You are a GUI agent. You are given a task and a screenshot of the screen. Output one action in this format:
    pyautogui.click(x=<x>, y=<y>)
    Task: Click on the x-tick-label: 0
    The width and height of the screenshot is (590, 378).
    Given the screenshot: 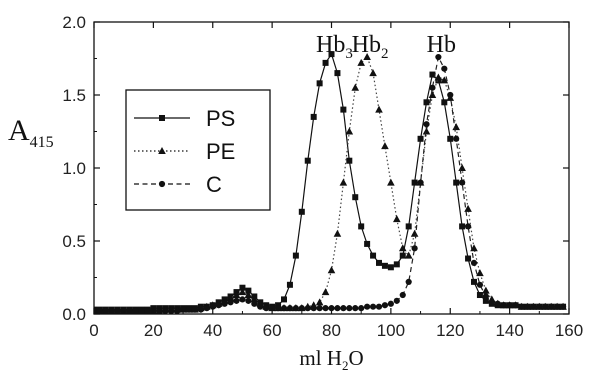 What is the action you would take?
    pyautogui.click(x=93, y=330)
    